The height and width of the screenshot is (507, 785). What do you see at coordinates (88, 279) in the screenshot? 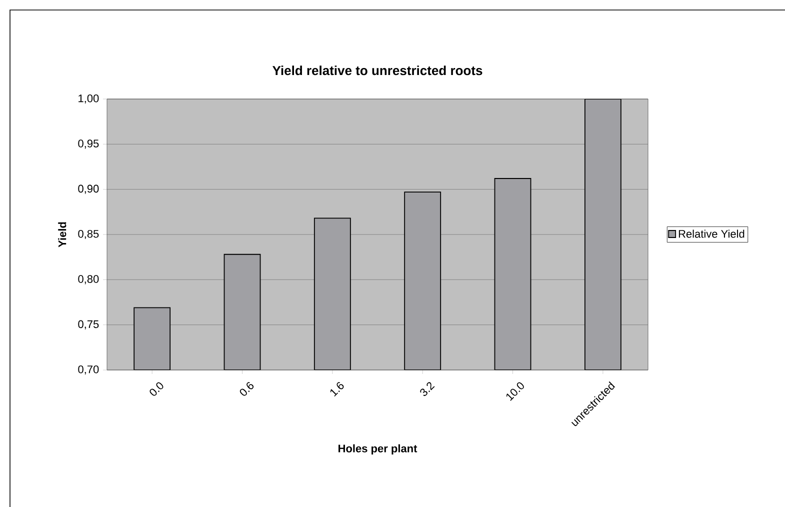
I see `y-tick-label: 0,80` at bounding box center [88, 279].